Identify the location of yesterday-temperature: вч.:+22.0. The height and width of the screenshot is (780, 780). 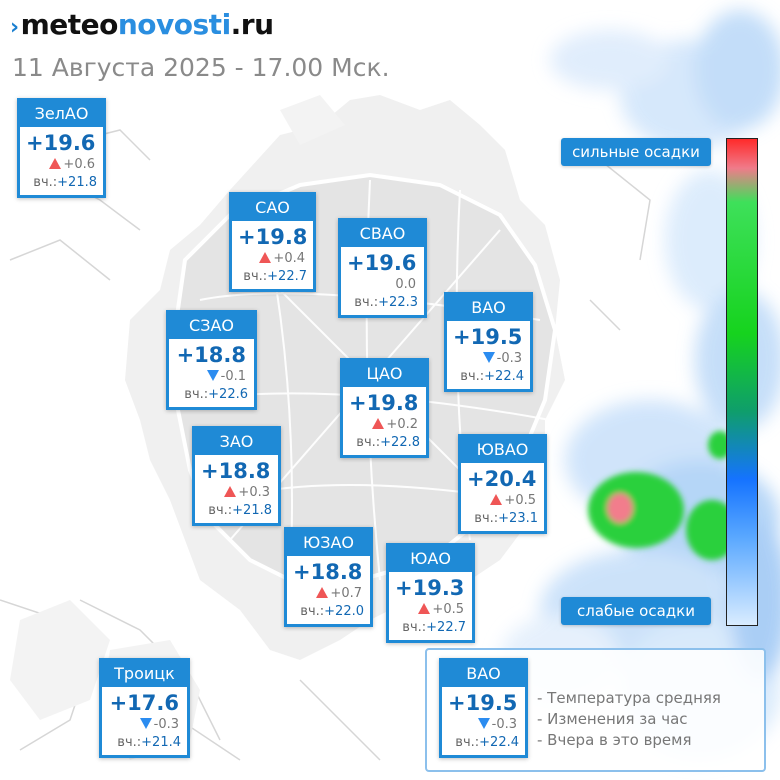
(332, 611).